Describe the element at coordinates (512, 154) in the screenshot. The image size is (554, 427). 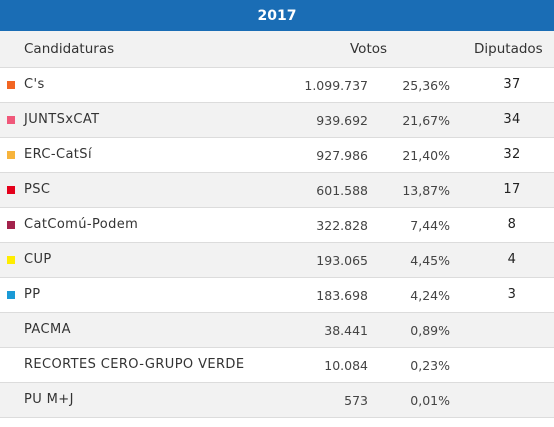
I see `seat-count: 32` at that location.